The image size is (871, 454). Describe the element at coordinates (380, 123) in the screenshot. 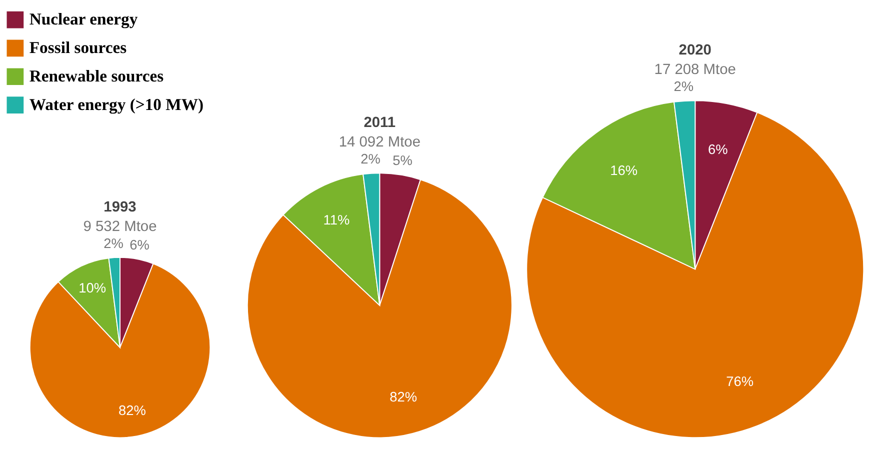

I see `chart-title: 2011` at that location.